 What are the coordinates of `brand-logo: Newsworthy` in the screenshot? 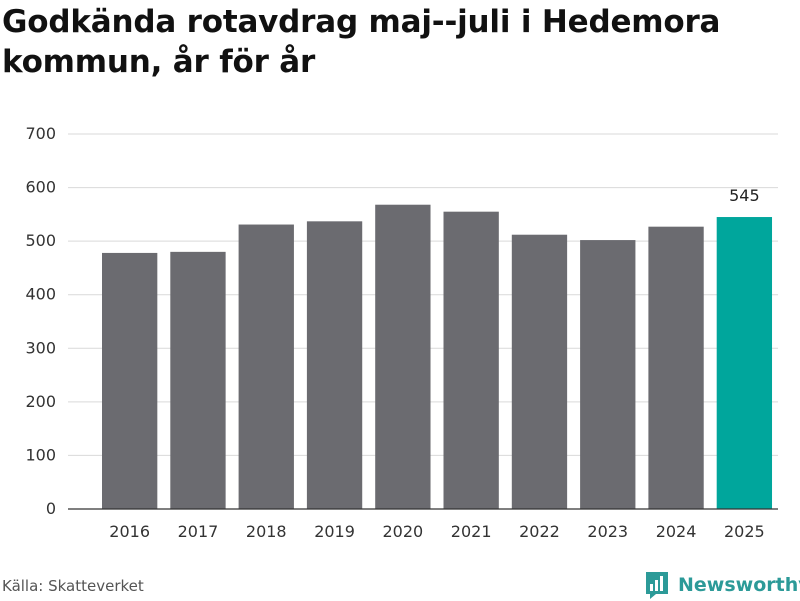 It's located at (722, 585).